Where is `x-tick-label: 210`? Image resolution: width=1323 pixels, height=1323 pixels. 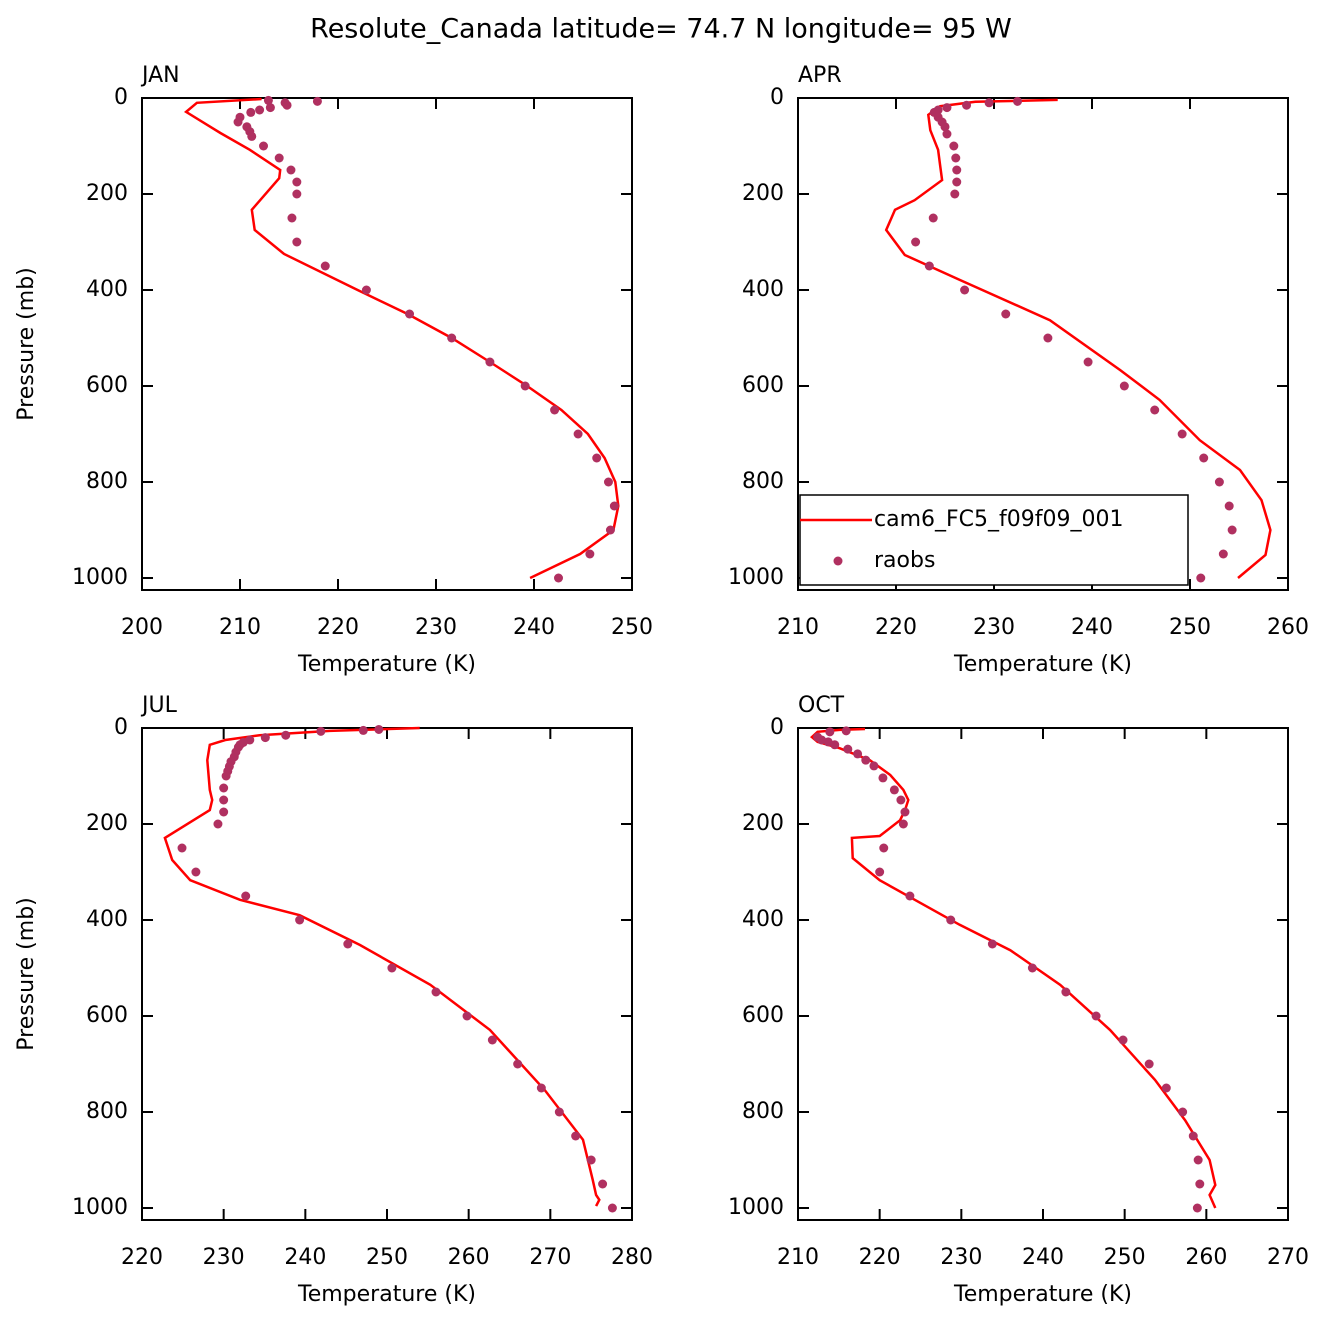 x-tick-label: 210 is located at coordinates (240, 627).